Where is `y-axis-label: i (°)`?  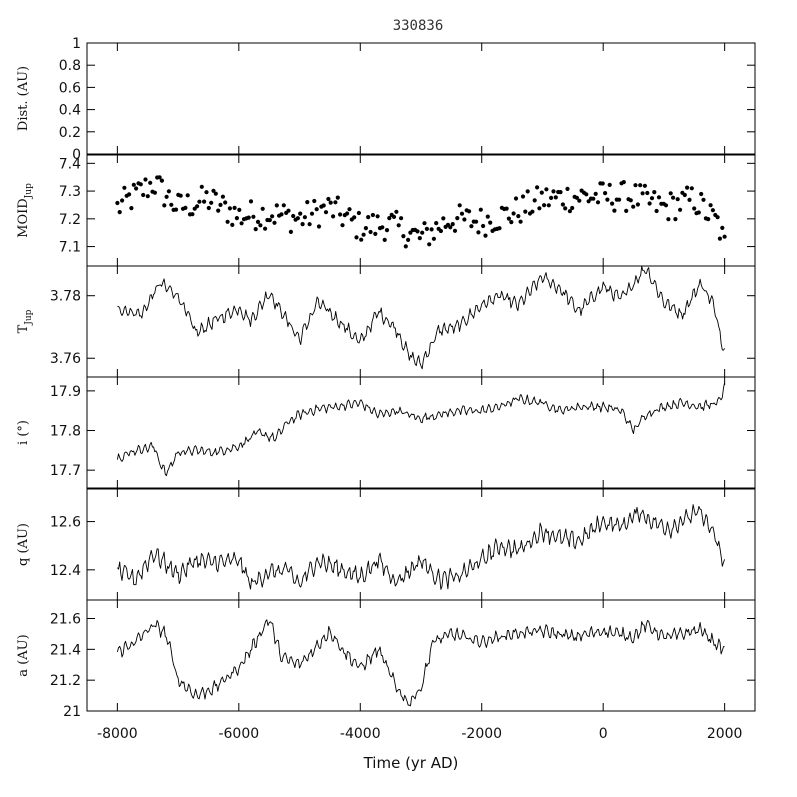 y-axis-label: i (°) is located at coordinates (23, 432).